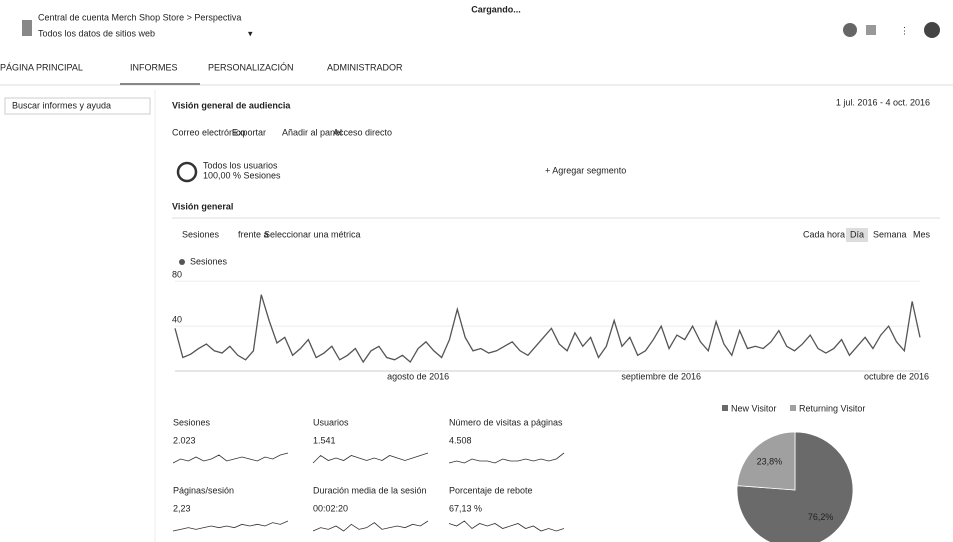 The image size is (953, 542). What do you see at coordinates (832, 408) in the screenshot?
I see `legend-label: Returning Visitor` at bounding box center [832, 408].